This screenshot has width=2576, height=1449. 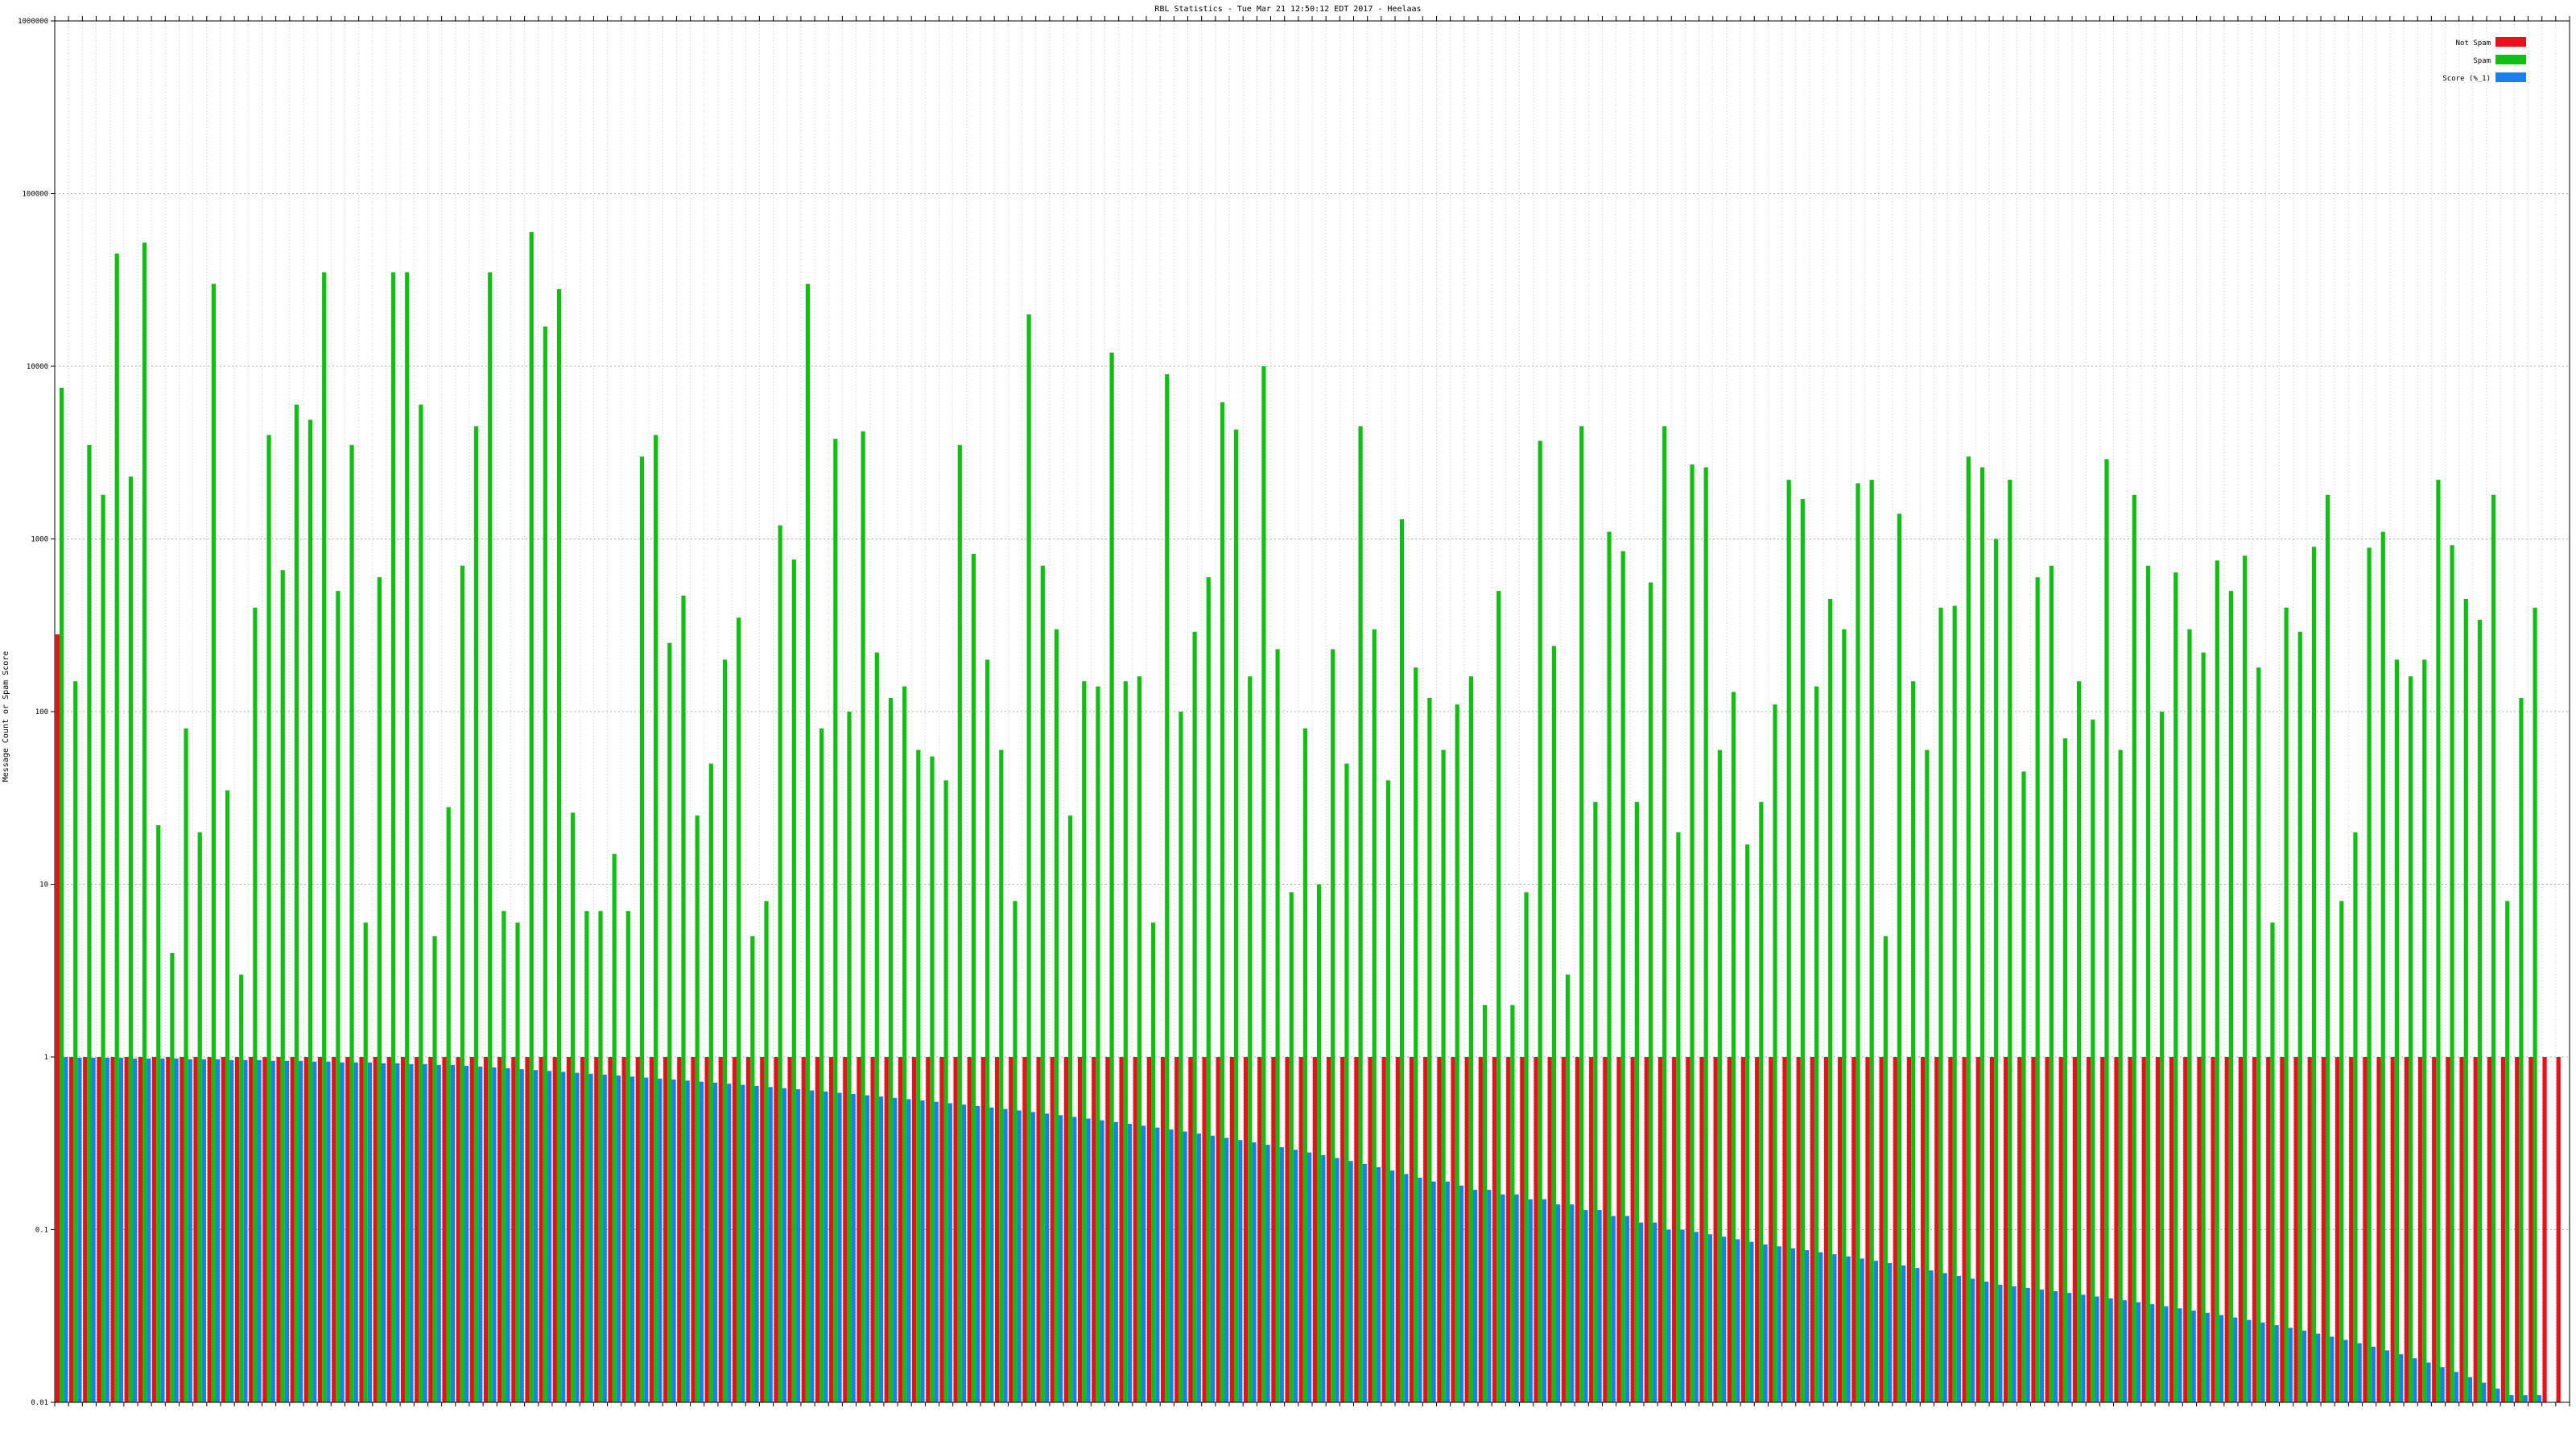 What do you see at coordinates (39, 1403) in the screenshot?
I see `y-tick-label: 0.01` at bounding box center [39, 1403].